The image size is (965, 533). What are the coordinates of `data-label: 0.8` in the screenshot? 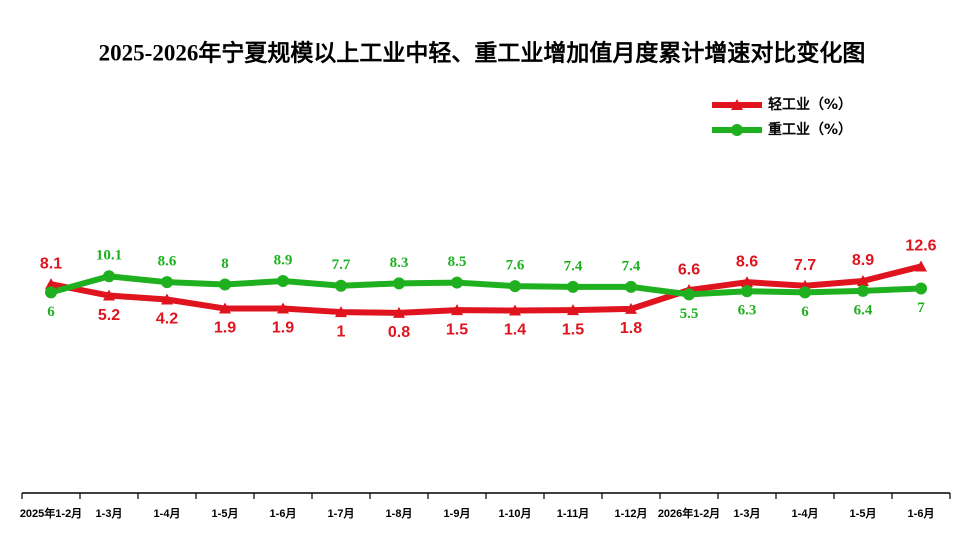 It's located at (399, 332).